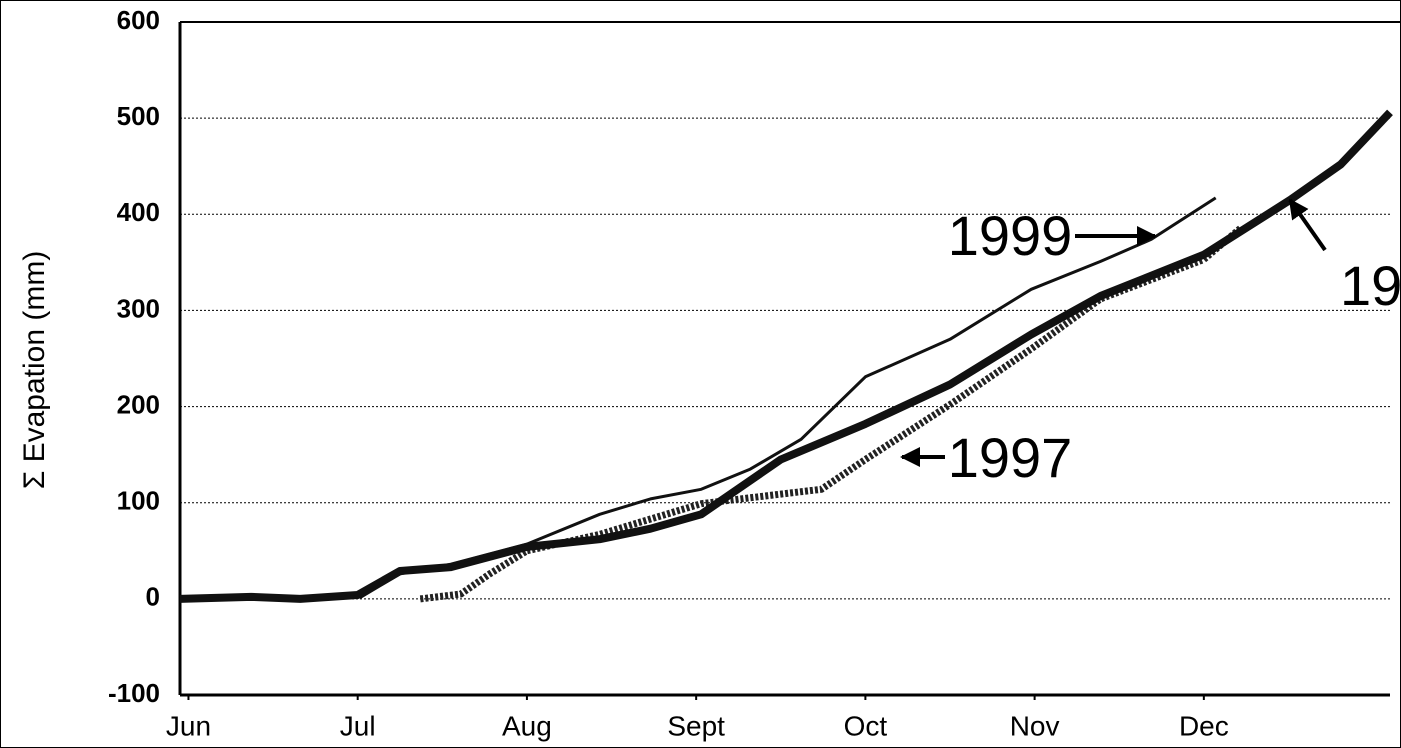 The image size is (1401, 748). I want to click on y-tick-label: 0, so click(153, 597).